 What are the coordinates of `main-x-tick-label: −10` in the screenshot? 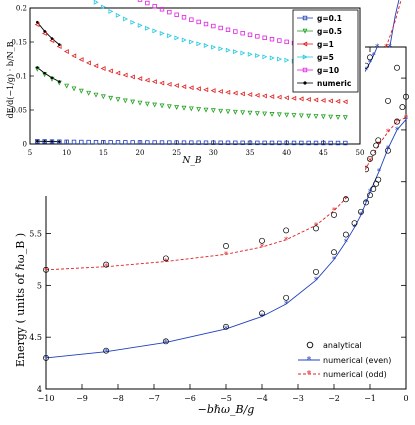 It's located at (46, 398).